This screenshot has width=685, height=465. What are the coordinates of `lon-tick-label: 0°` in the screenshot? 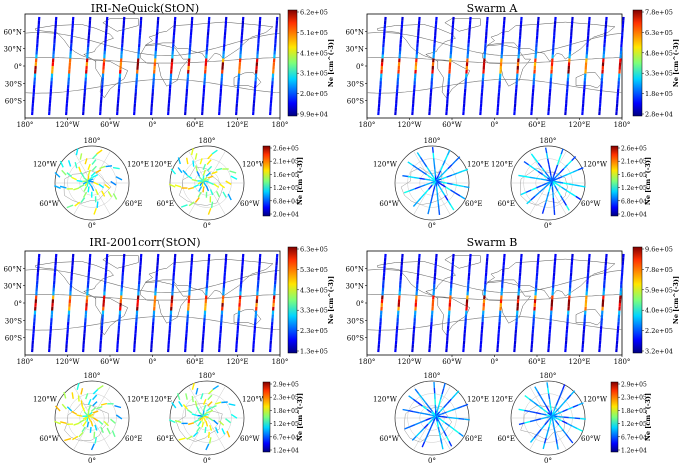 It's located at (153, 362).